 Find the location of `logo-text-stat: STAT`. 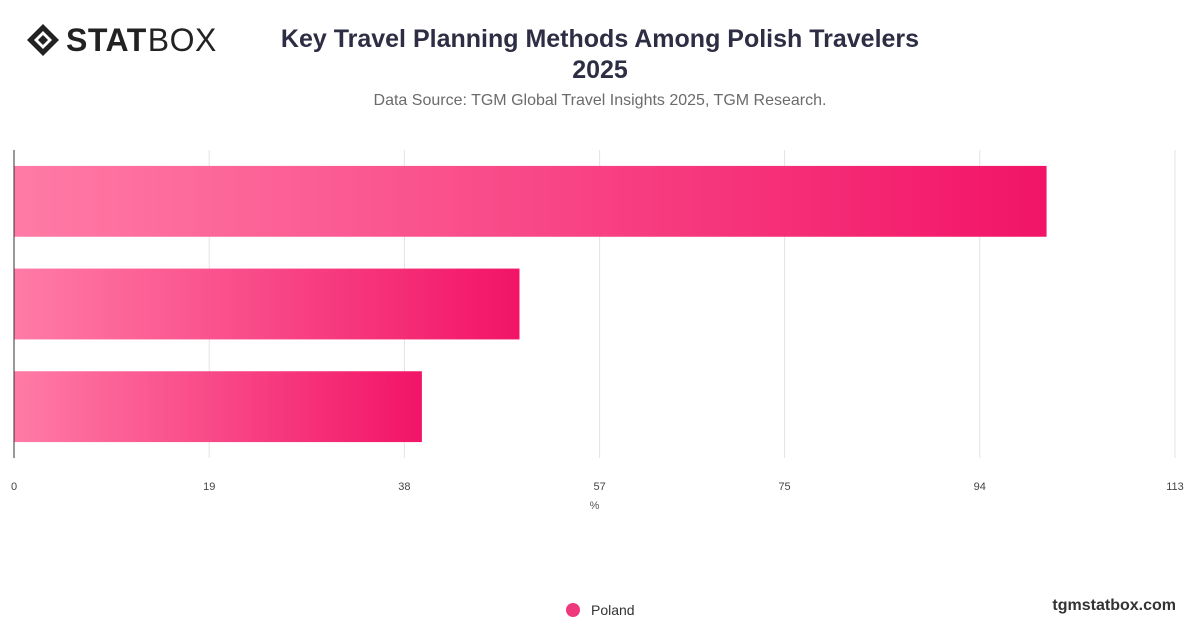

logo-text-stat: STAT is located at coordinates (106, 40).